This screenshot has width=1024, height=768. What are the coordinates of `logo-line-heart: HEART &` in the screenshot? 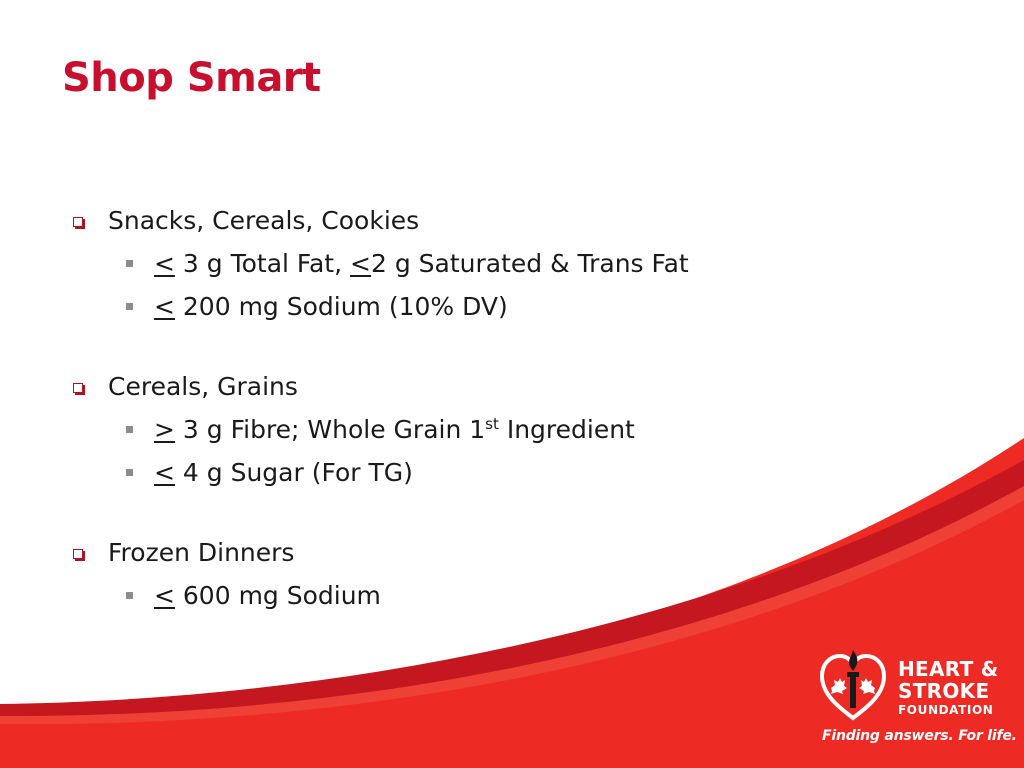 It's located at (948, 669).